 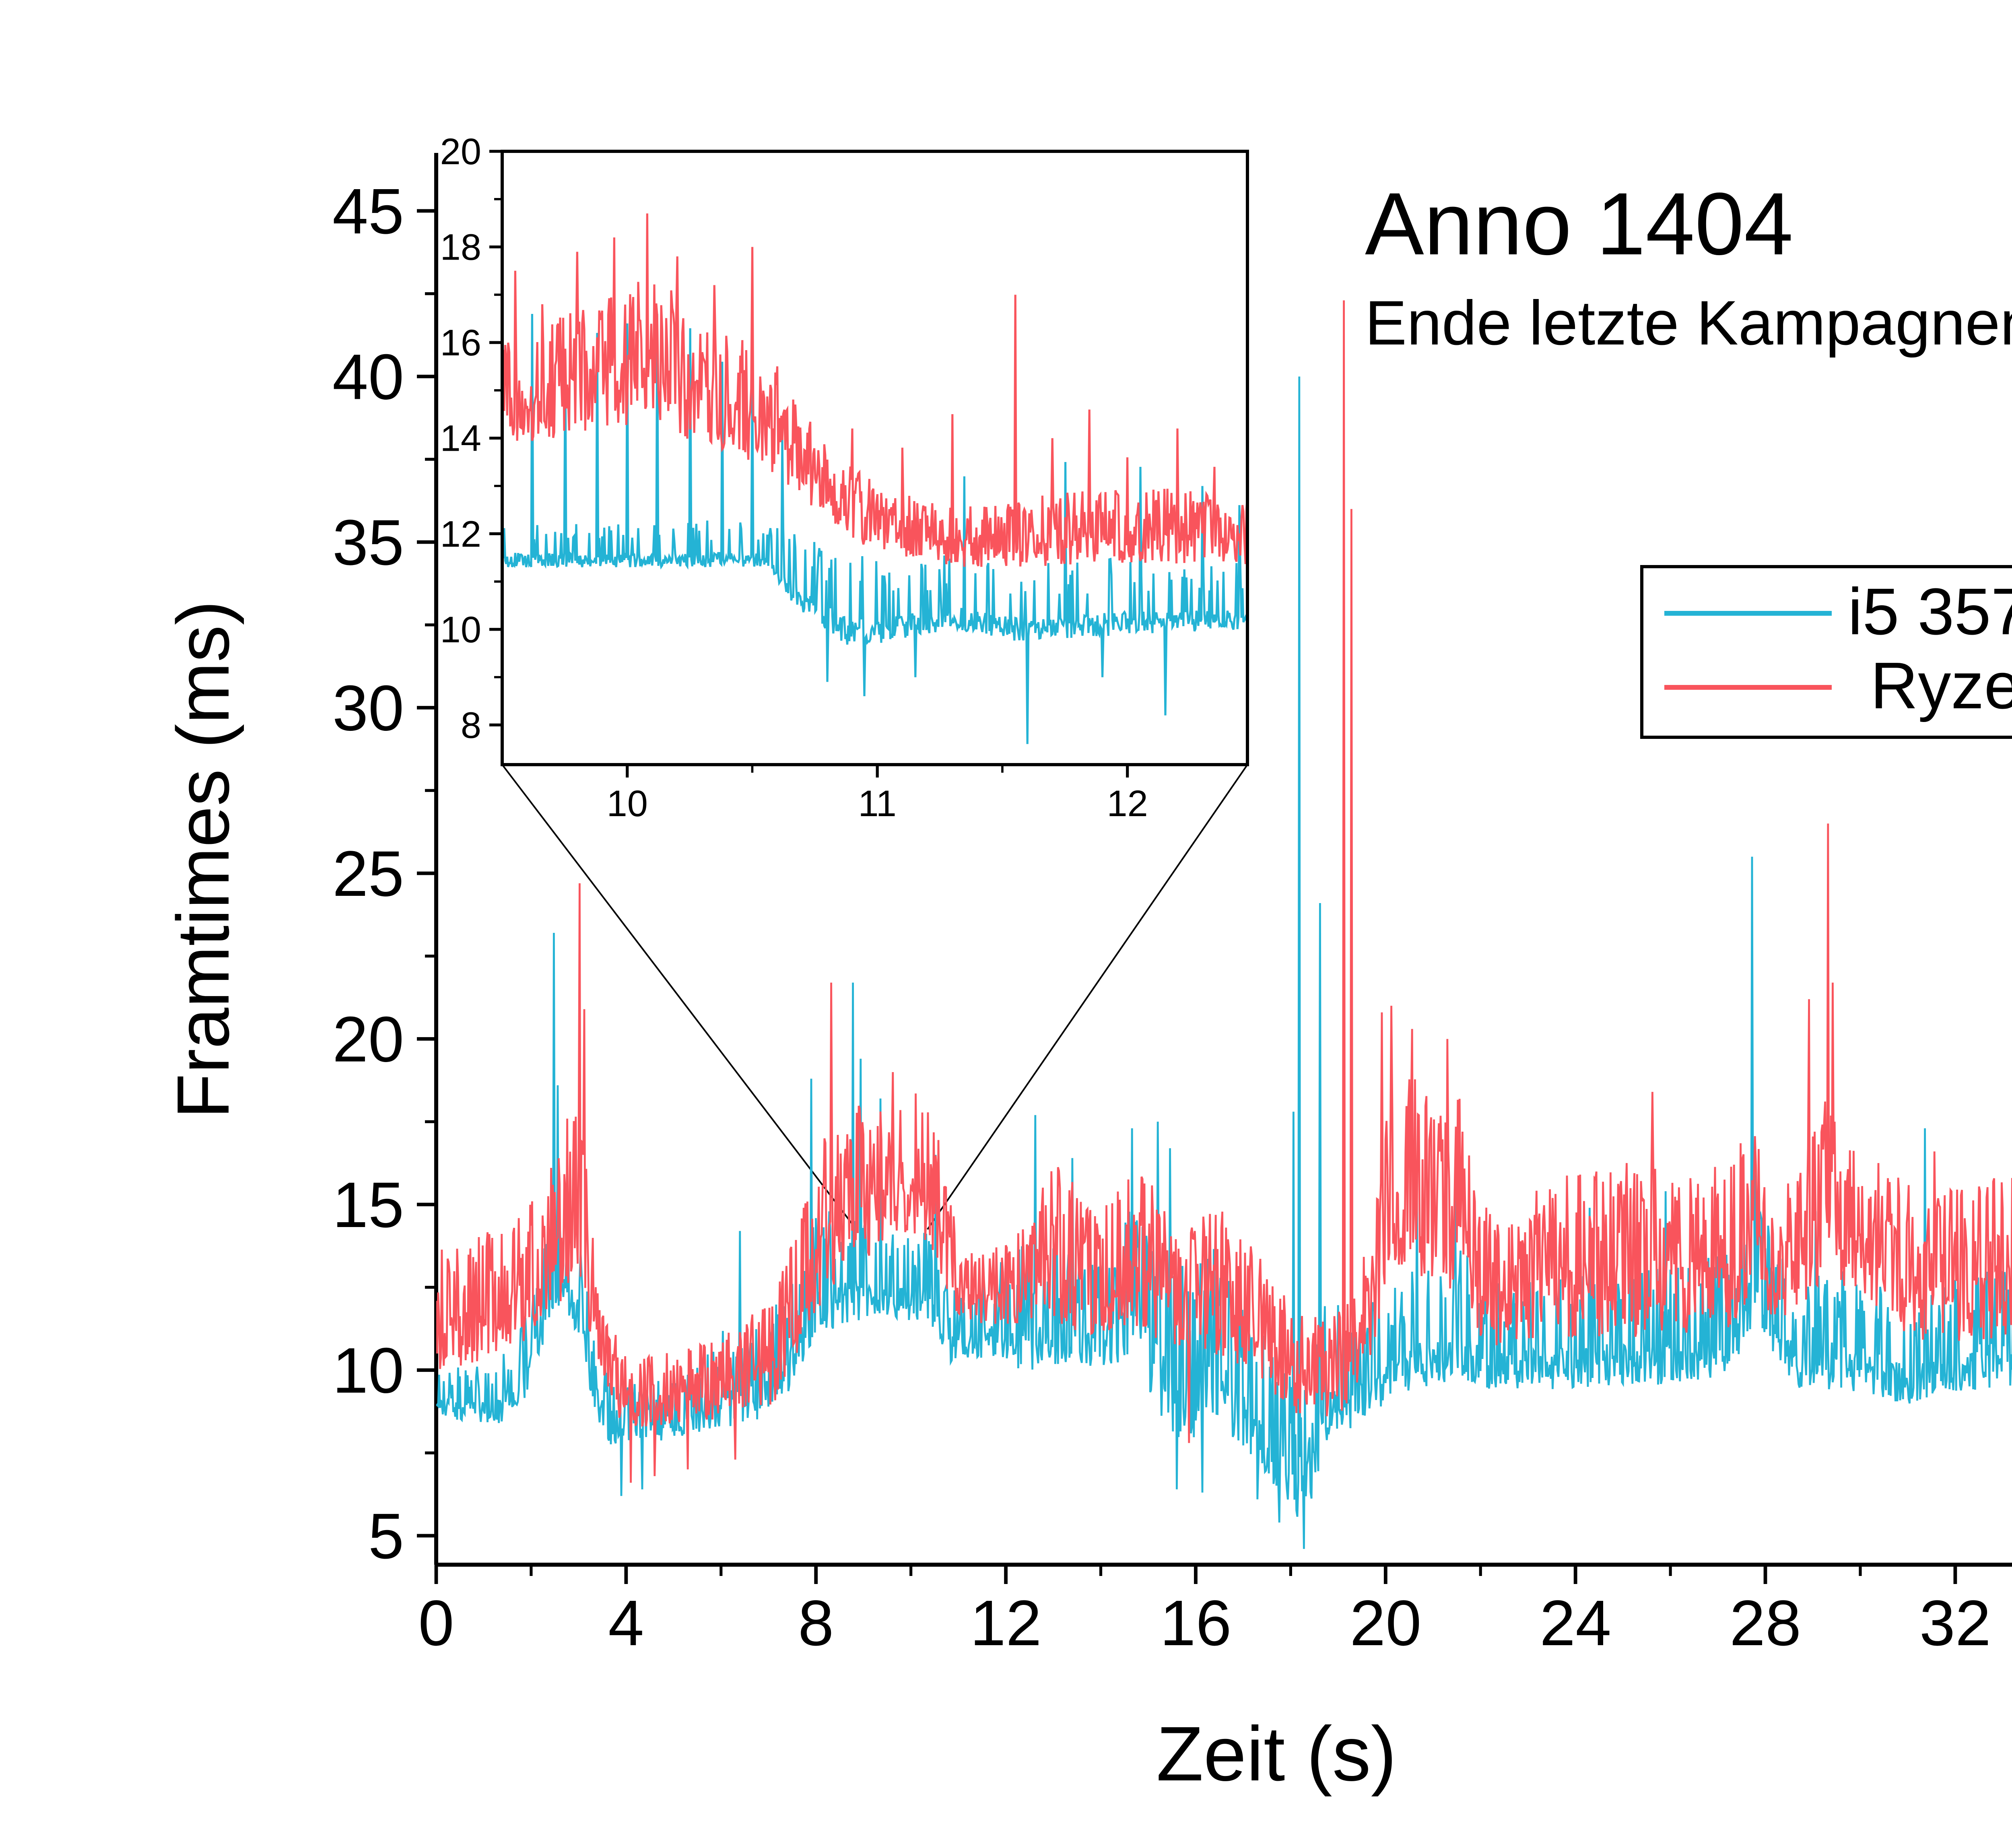 What do you see at coordinates (1127, 803) in the screenshot?
I see `inset-x-tick-label: 12` at bounding box center [1127, 803].